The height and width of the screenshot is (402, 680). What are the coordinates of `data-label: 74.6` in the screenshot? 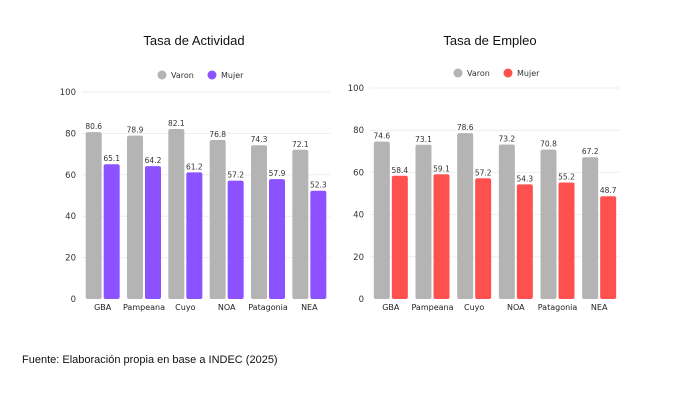 It's located at (381, 136).